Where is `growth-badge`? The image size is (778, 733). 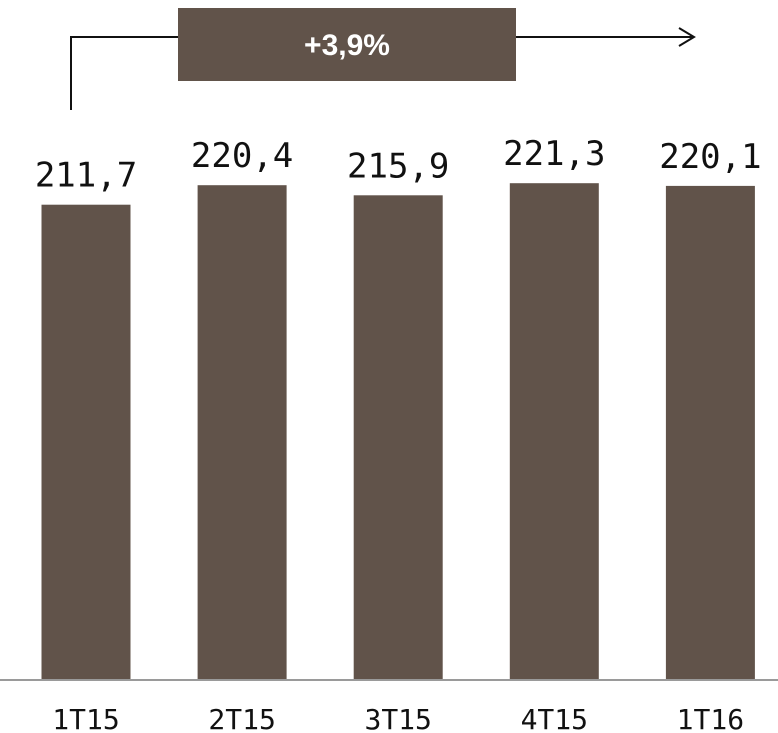
growth-badge is located at coordinates (347, 44).